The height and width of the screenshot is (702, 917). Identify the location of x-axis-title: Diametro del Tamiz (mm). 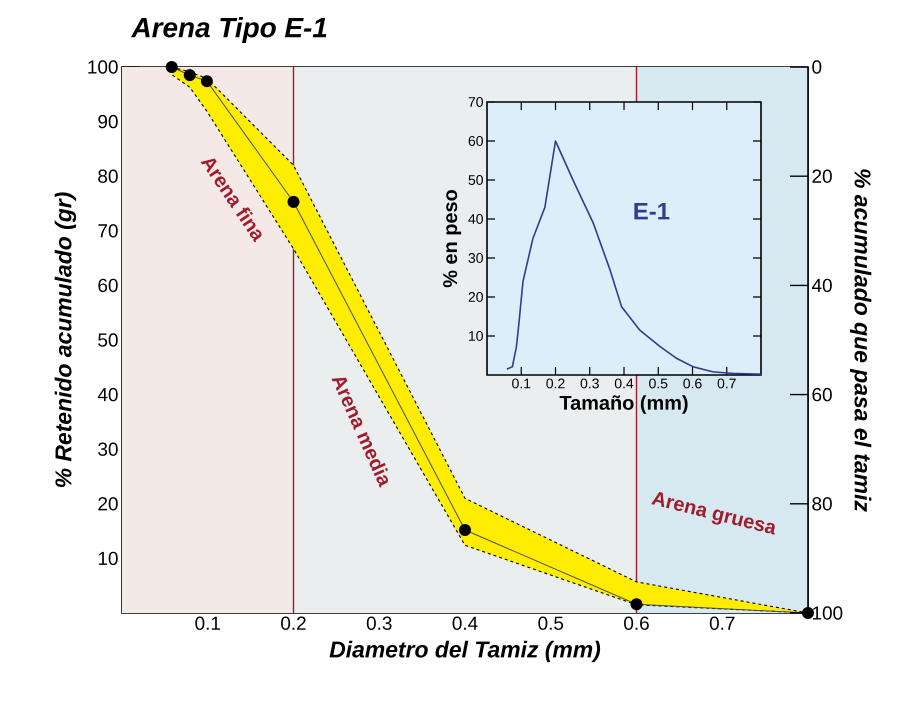
(465, 651).